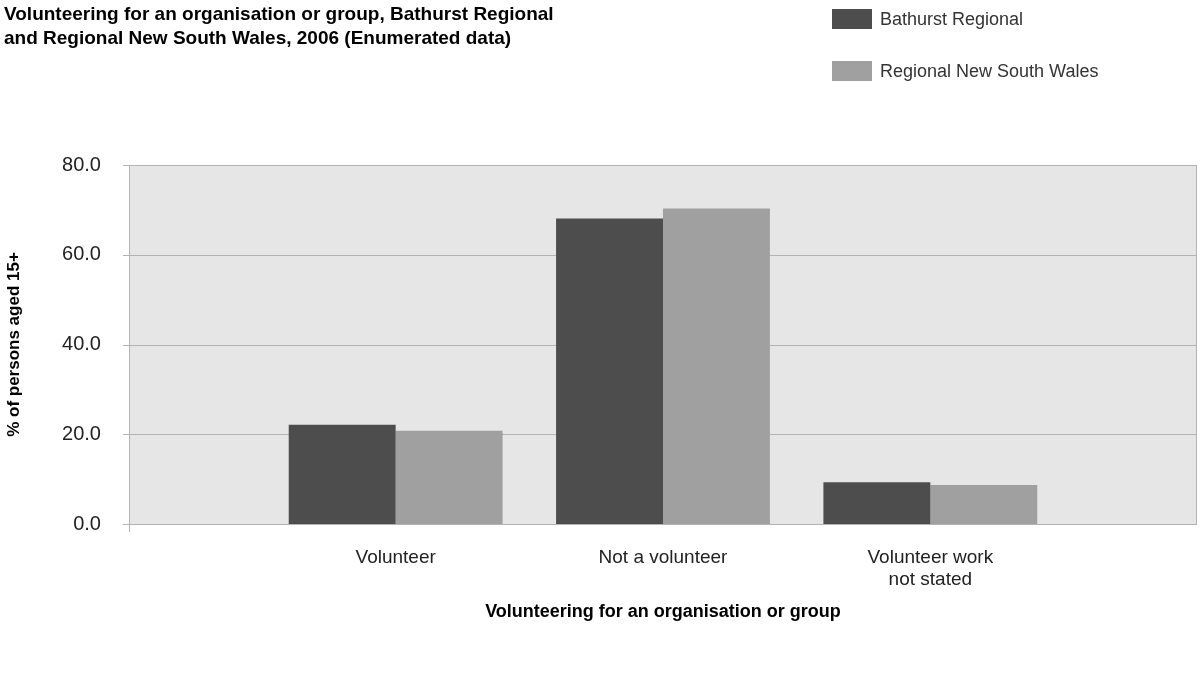 This screenshot has height=689, width=1203. I want to click on y-tick-label: 60.0, so click(81, 253).